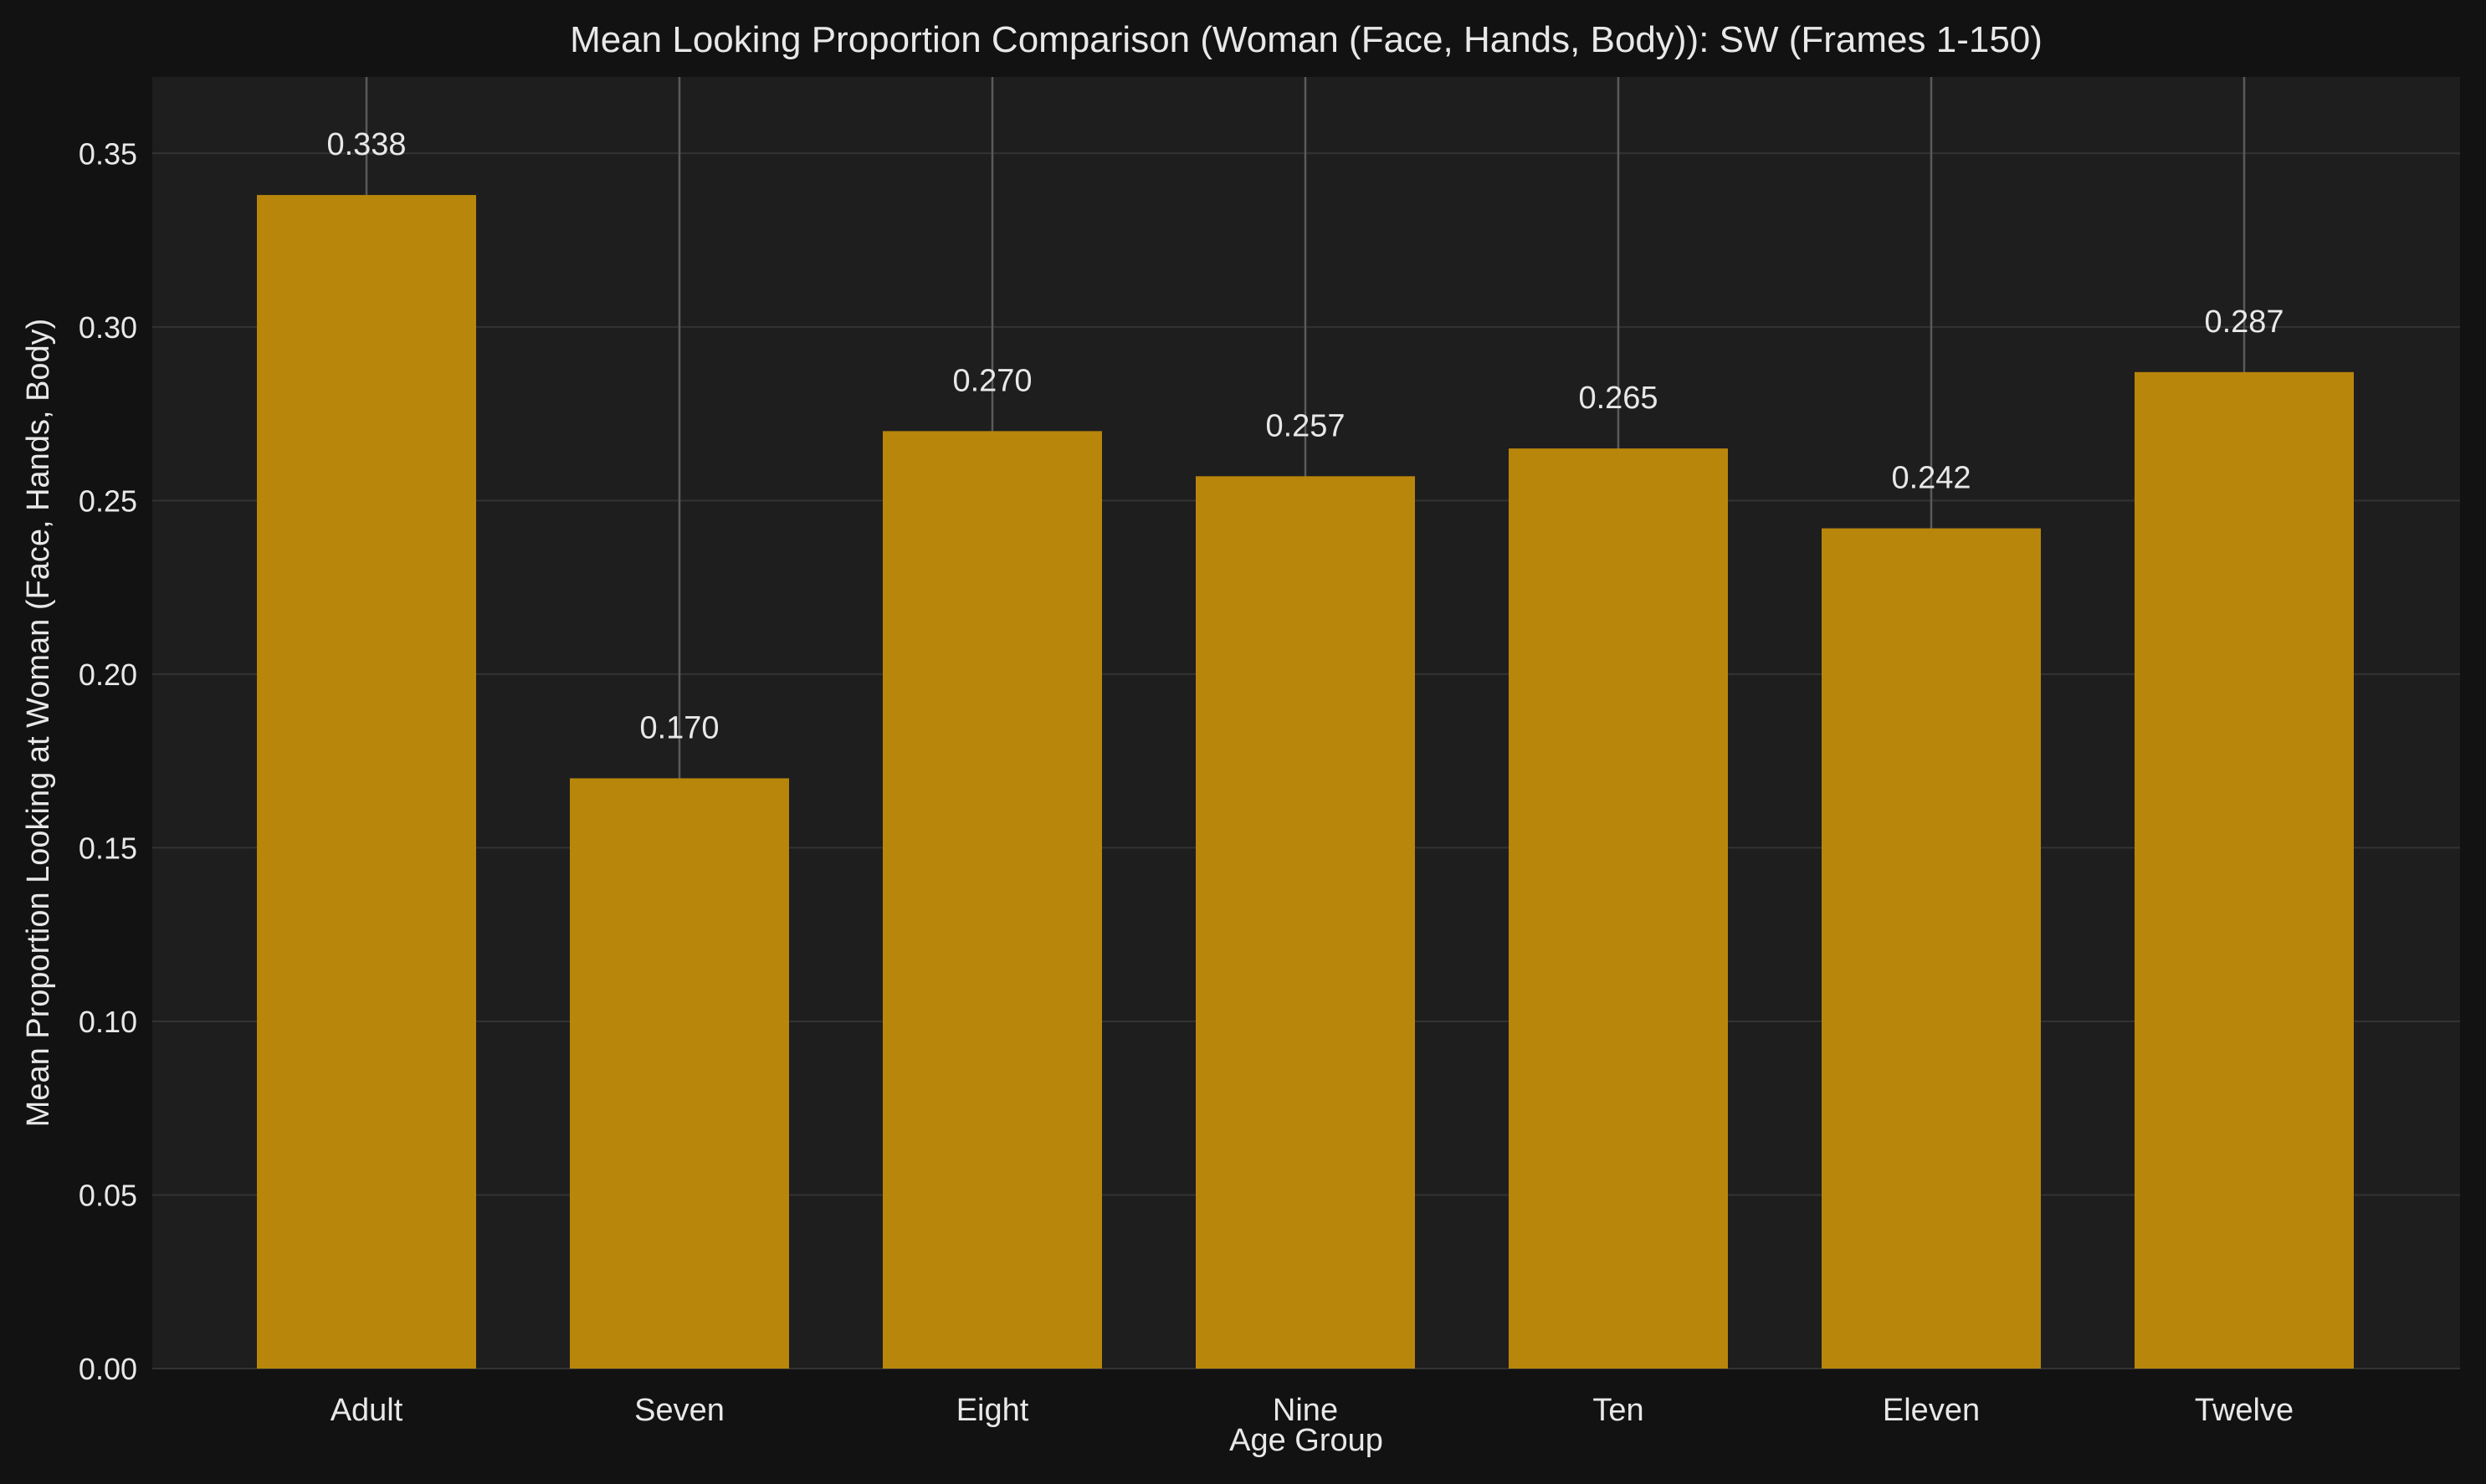 The width and height of the screenshot is (2486, 1484). What do you see at coordinates (992, 380) in the screenshot?
I see `value-label: 0.270` at bounding box center [992, 380].